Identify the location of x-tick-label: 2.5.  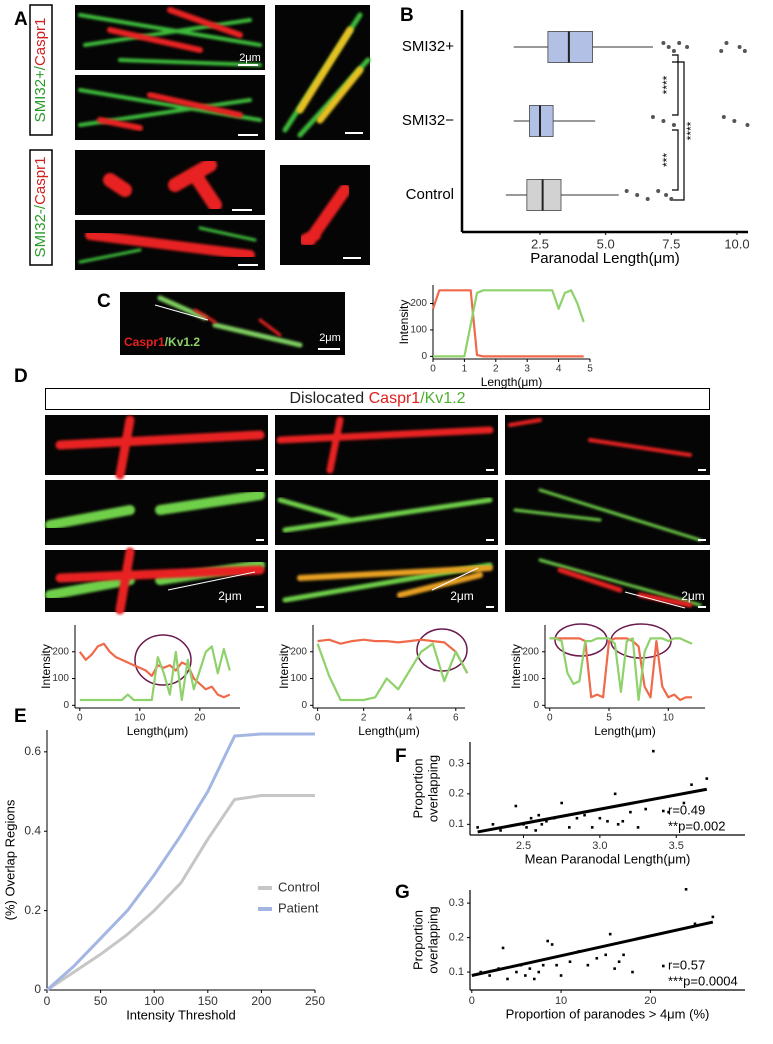
(540, 243).